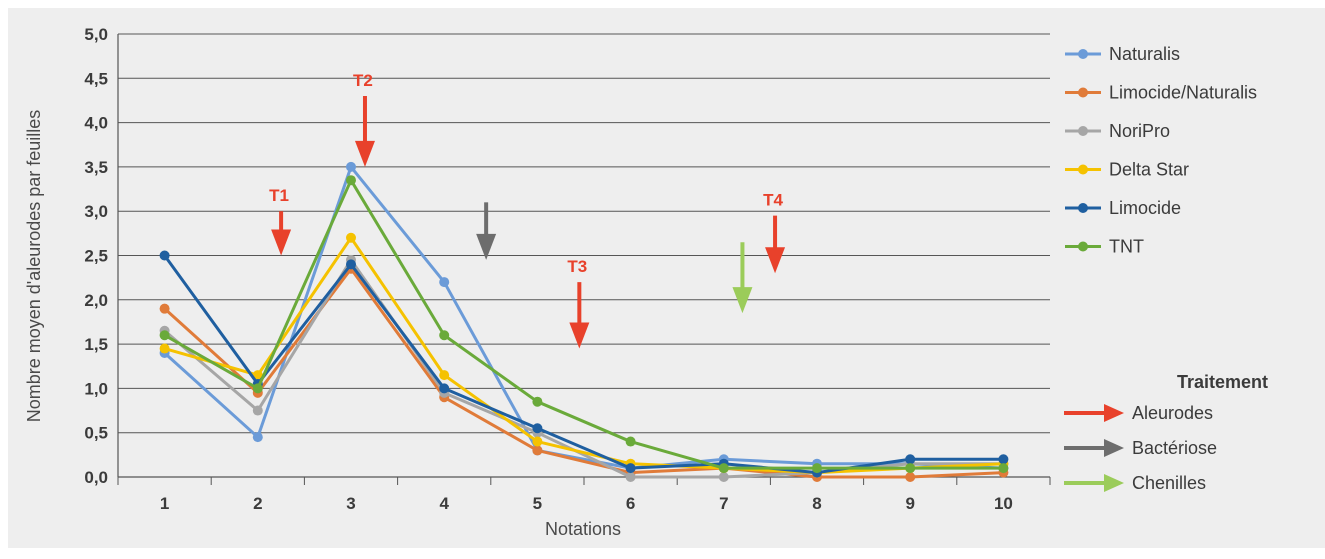 The width and height of the screenshot is (1325, 559). What do you see at coordinates (1104, 247) in the screenshot?
I see `legend-item: TNT` at bounding box center [1104, 247].